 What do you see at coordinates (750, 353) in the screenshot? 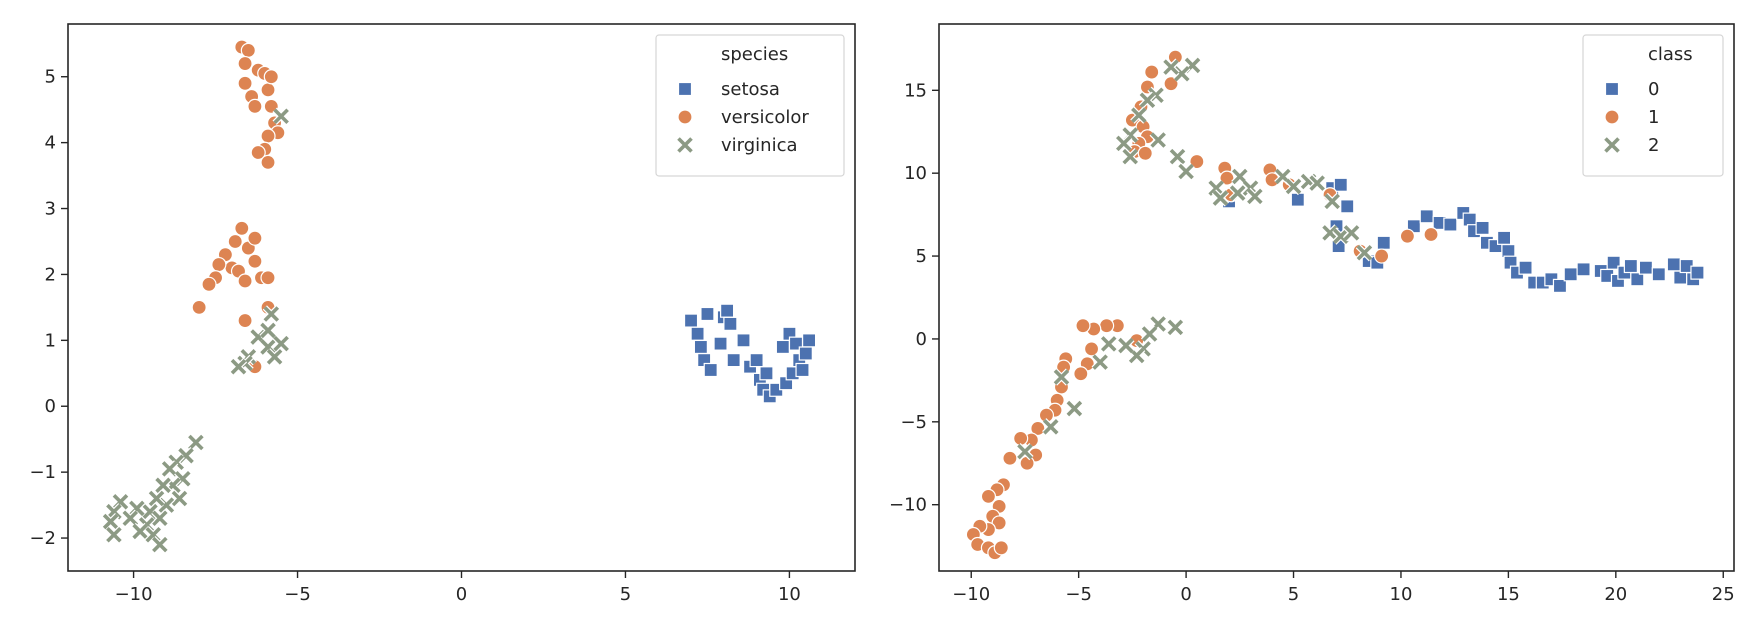
I see `series-setosa` at bounding box center [750, 353].